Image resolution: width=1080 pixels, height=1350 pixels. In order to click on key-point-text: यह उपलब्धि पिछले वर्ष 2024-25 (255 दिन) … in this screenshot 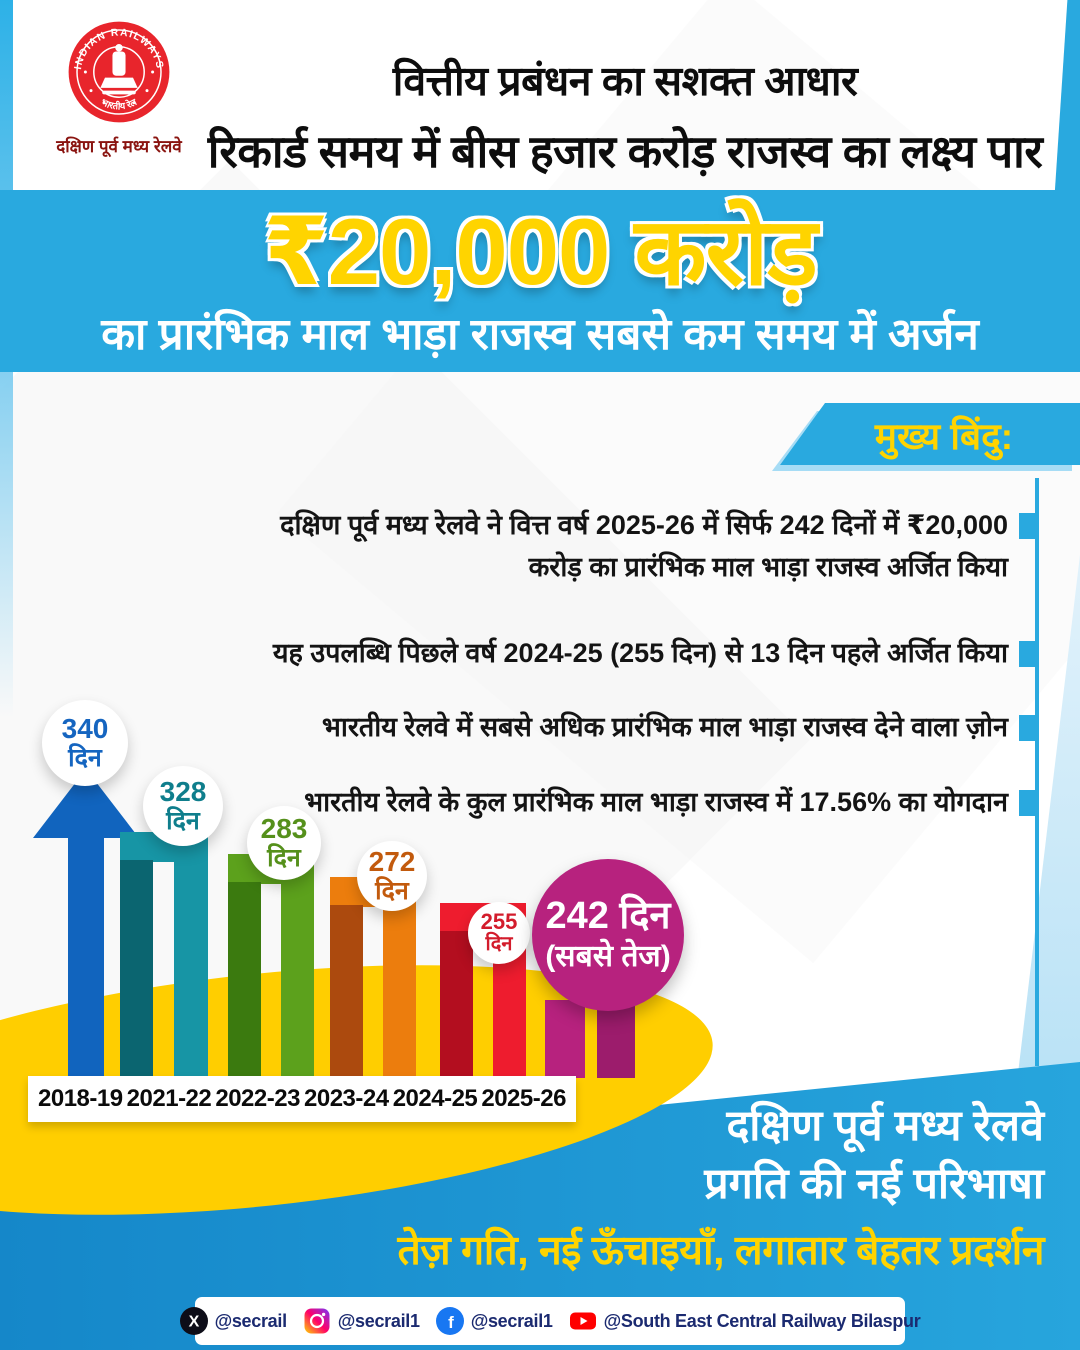, I will do `click(640, 653)`.